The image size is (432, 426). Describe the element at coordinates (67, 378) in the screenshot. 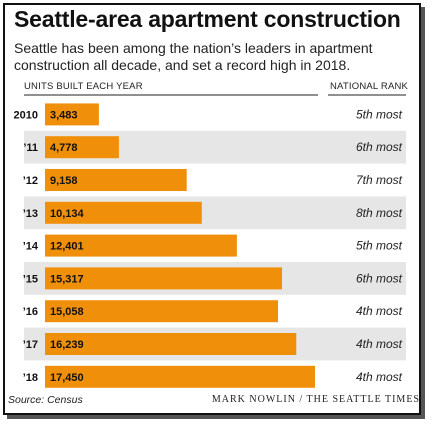

I see `value-label: 17,450` at that location.